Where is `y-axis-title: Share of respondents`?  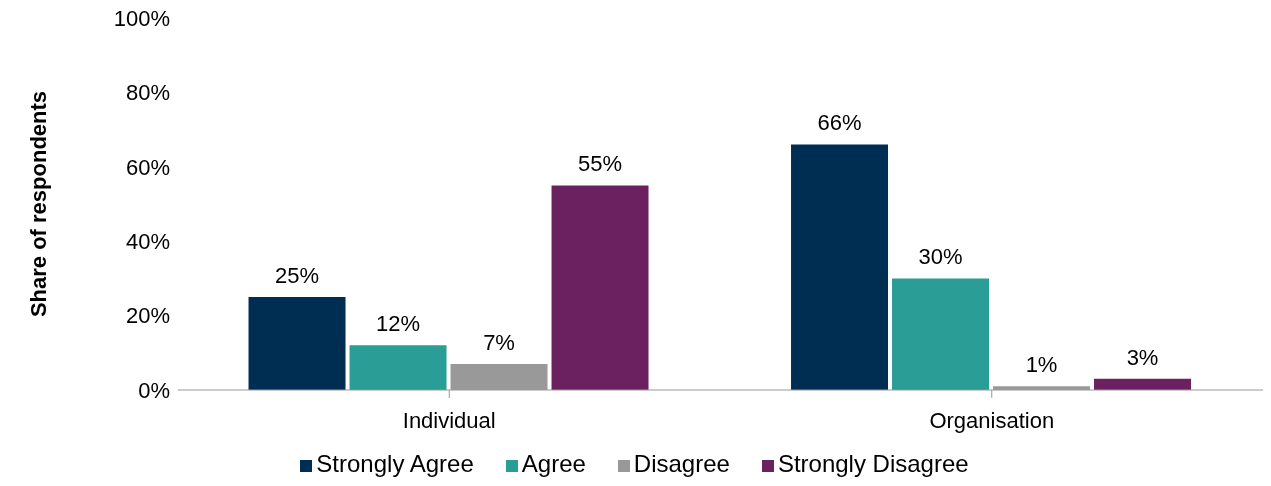
y-axis-title: Share of respondents is located at coordinates (38, 204).